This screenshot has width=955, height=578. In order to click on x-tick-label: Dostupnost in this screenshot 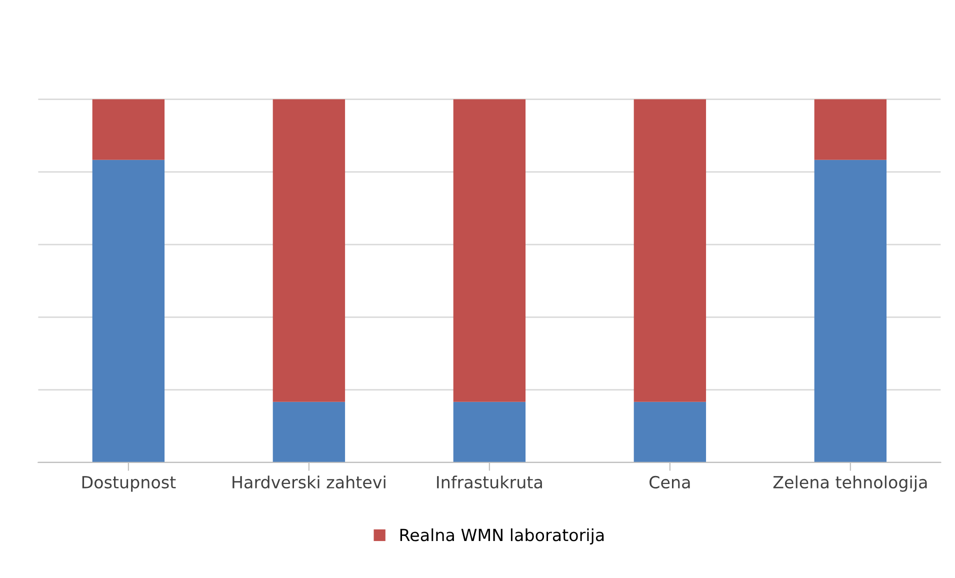, I will do `click(129, 484)`.